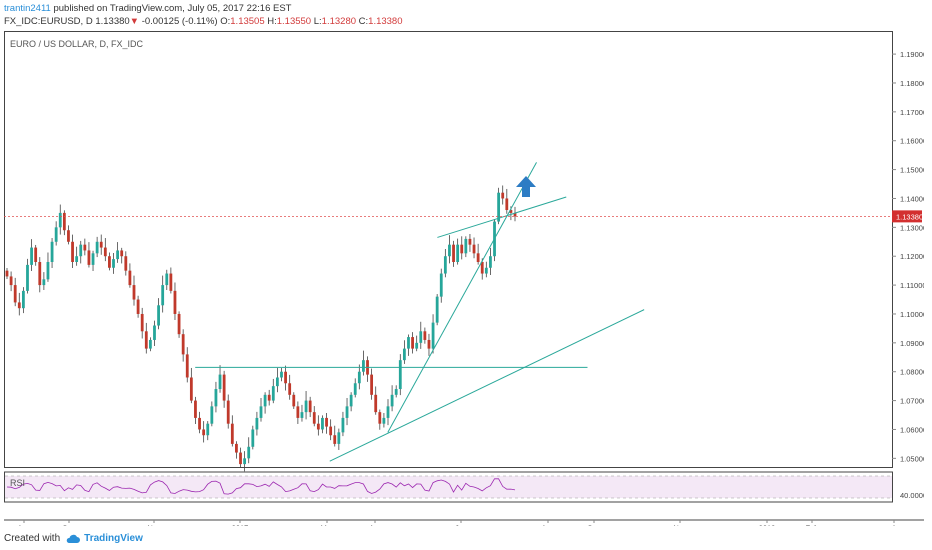 The height and width of the screenshot is (550, 932). Describe the element at coordinates (317, 21) in the screenshot. I see `low-label: L:` at that location.